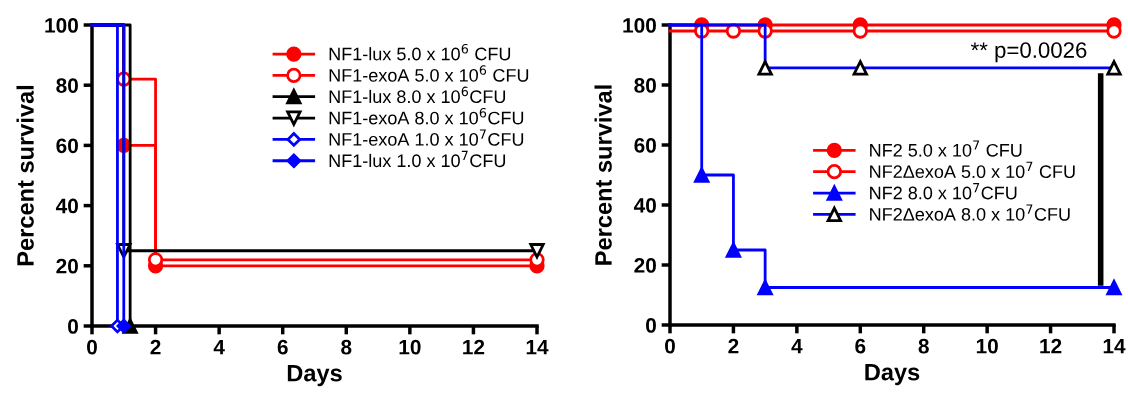  I want to click on legend-label: NF1-exoA 1.0 x 10$^{7}$CFU, so click(426, 137).